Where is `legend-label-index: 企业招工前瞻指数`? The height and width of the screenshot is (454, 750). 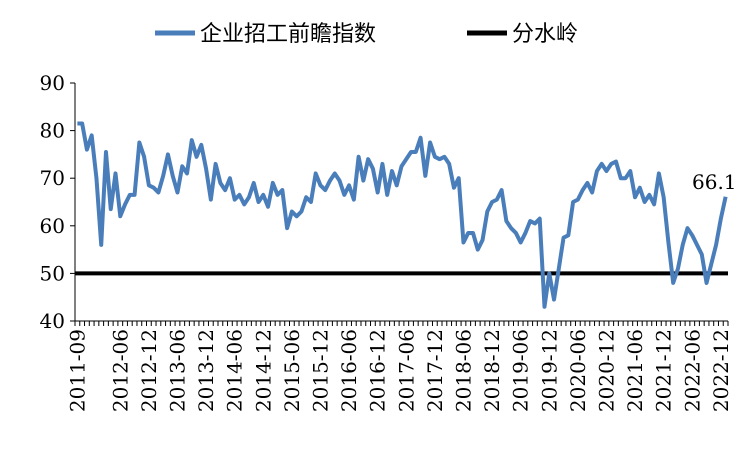 legend-label-index: 企业招工前瞻指数 is located at coordinates (288, 34).